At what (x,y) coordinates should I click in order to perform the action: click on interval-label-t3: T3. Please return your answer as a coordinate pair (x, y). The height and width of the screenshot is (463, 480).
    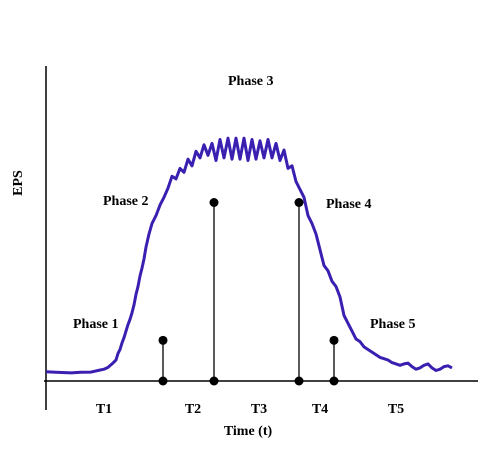
    Looking at the image, I should click on (259, 409).